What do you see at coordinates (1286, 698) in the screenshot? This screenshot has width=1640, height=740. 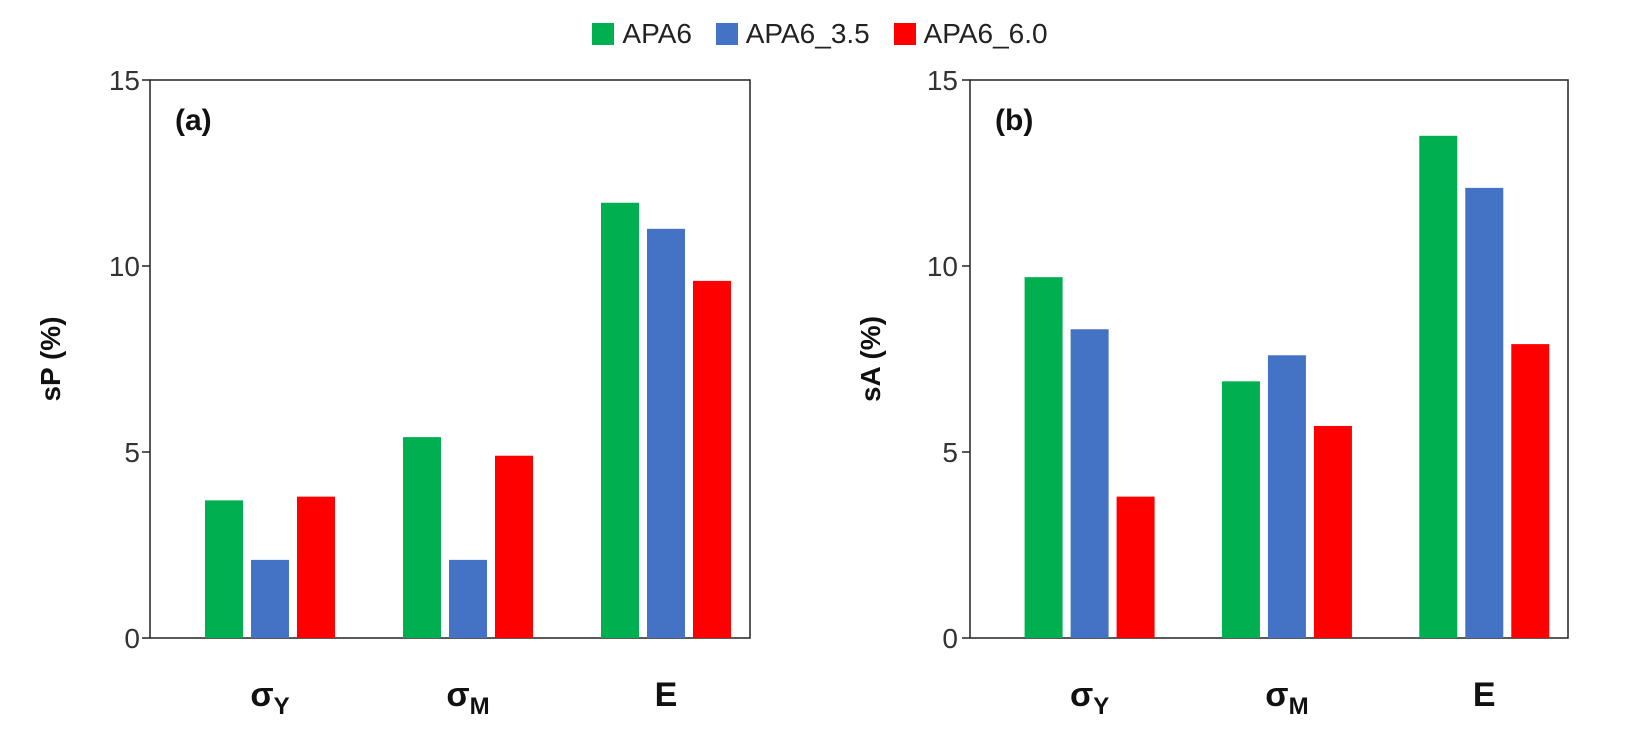 I see `x-tick-label-b-1: σM` at bounding box center [1286, 698].